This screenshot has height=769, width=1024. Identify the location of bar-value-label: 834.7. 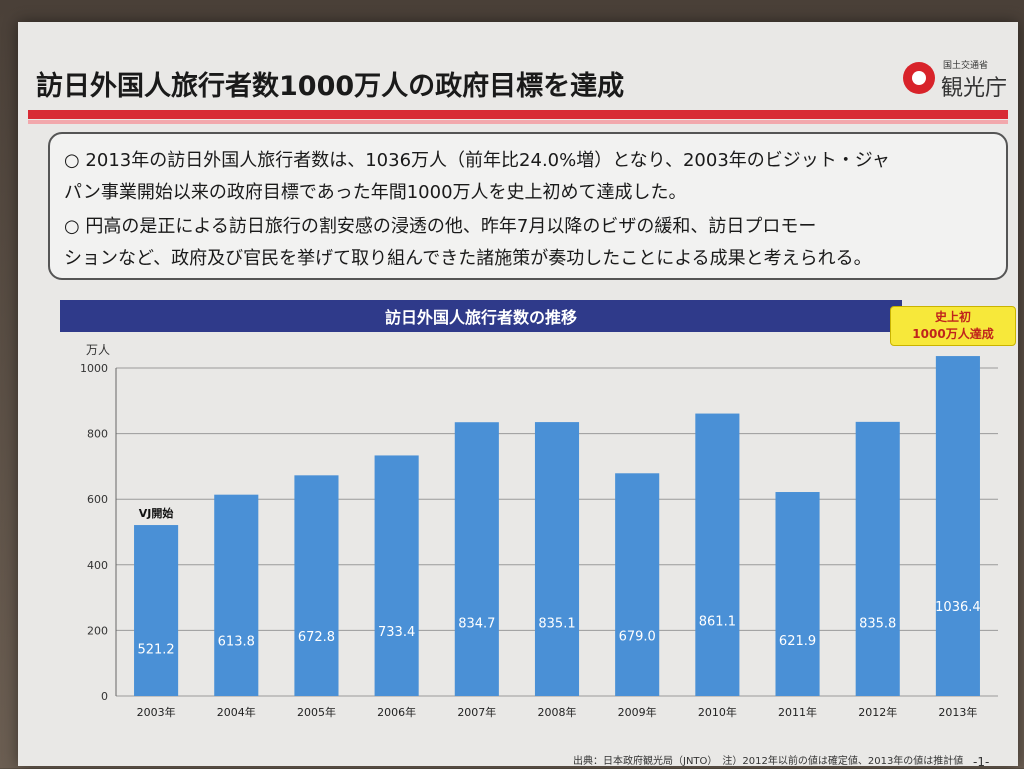
(476, 624).